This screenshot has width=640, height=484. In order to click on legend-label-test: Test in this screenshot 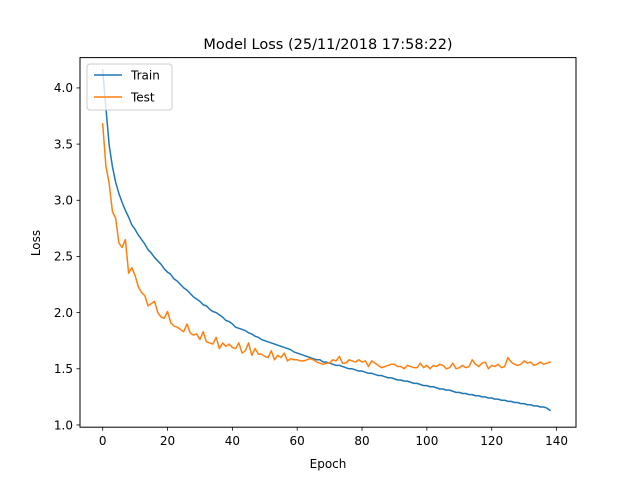, I will do `click(142, 98)`.